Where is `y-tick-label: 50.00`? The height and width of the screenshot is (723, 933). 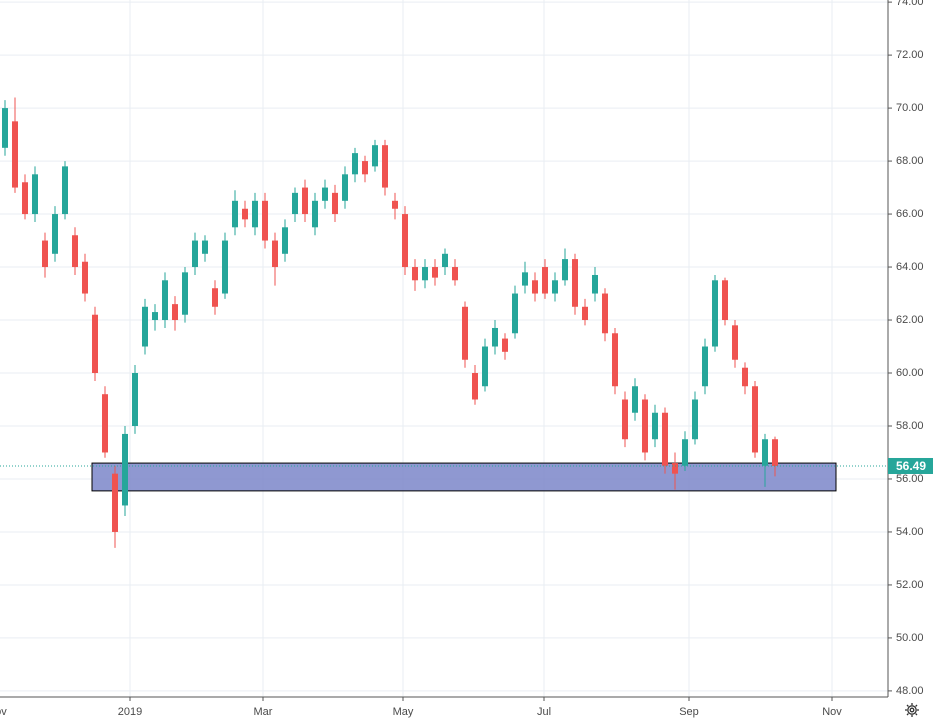
y-tick-label: 50.00 is located at coordinates (910, 638).